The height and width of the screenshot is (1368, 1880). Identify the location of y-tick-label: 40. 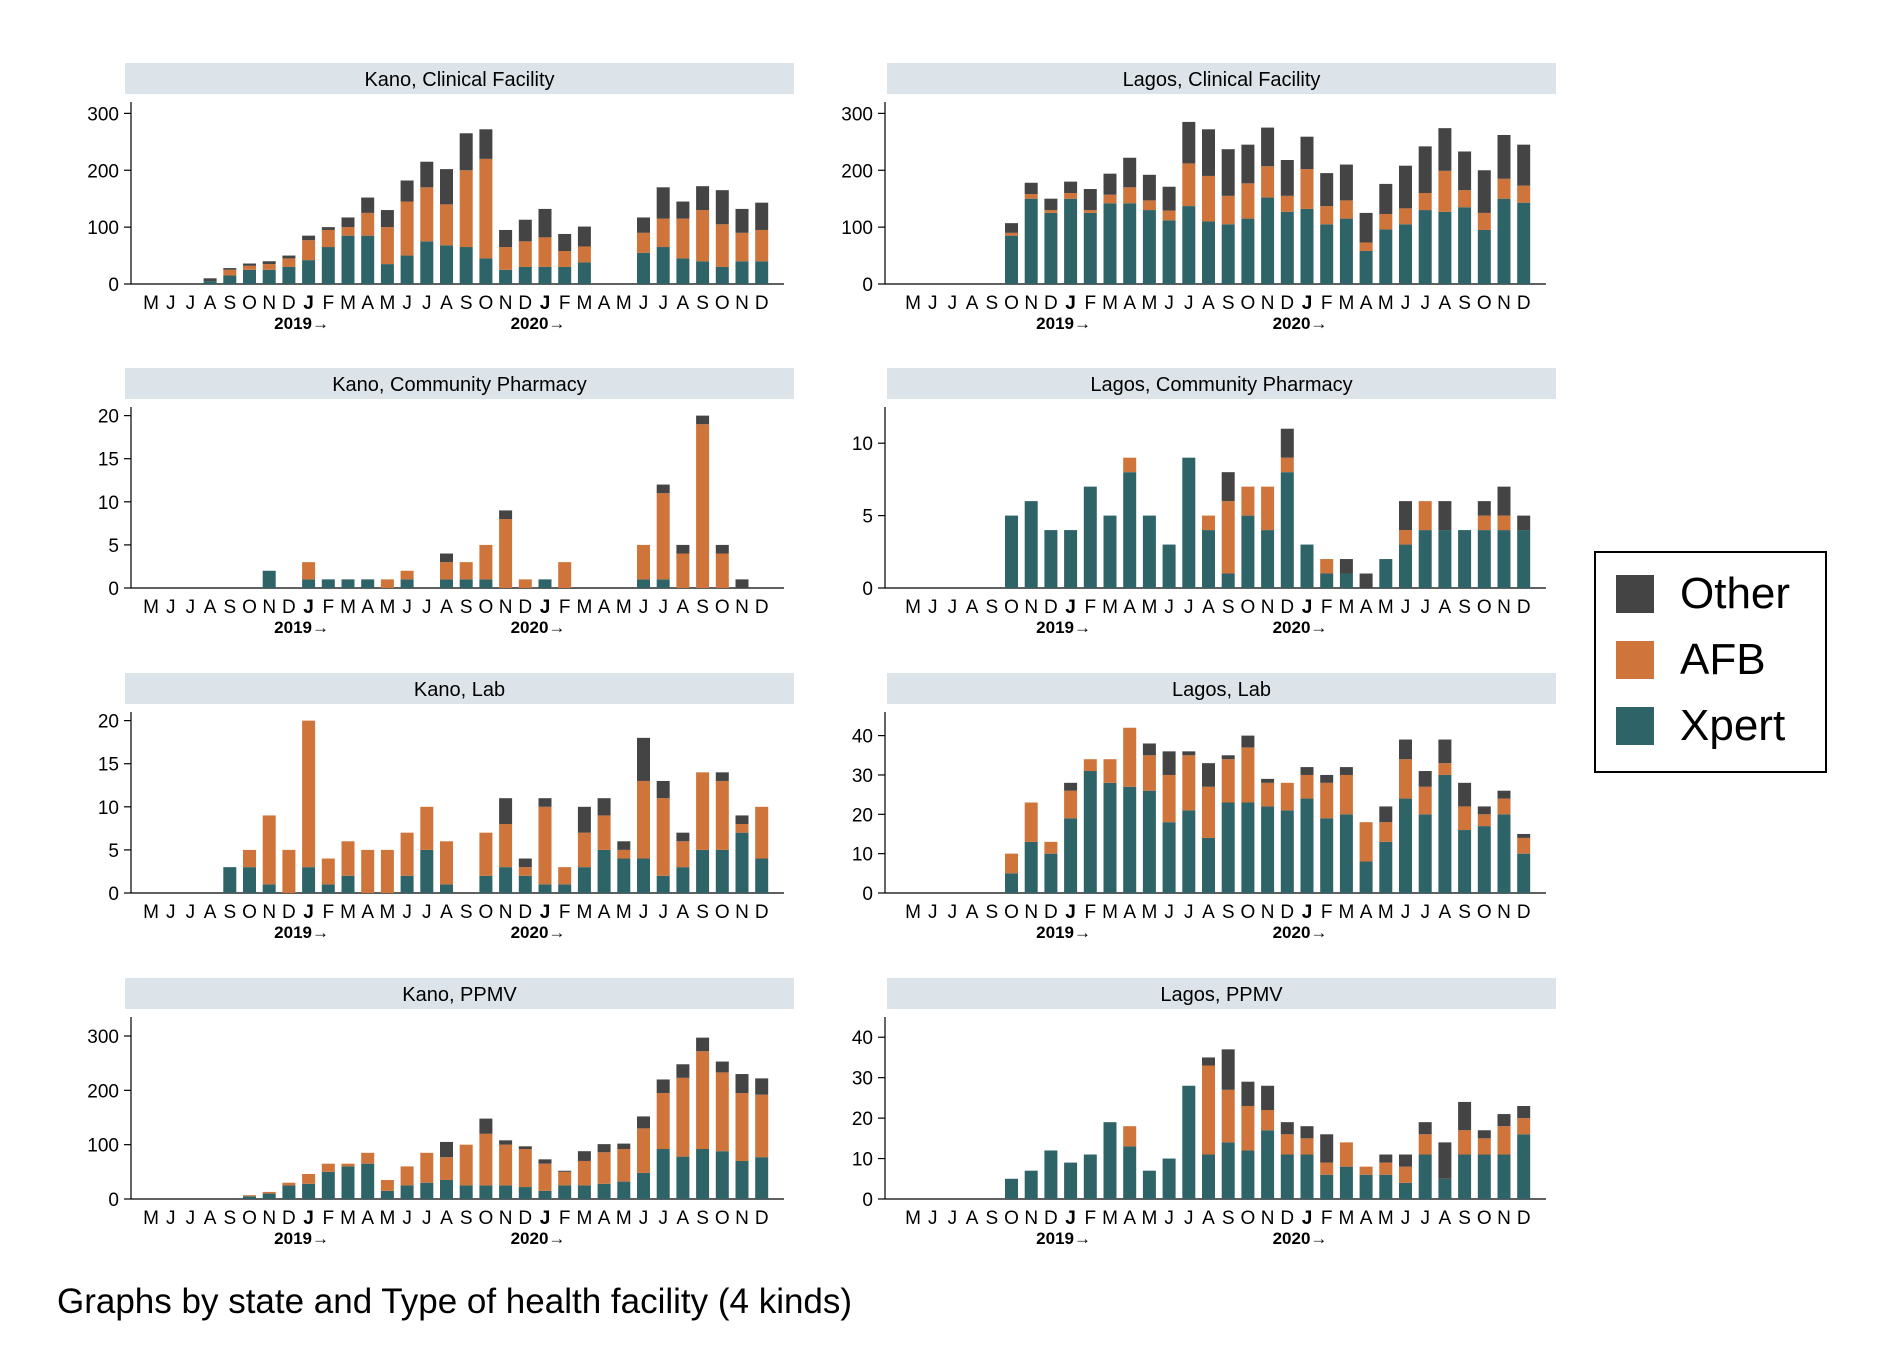
(862, 737).